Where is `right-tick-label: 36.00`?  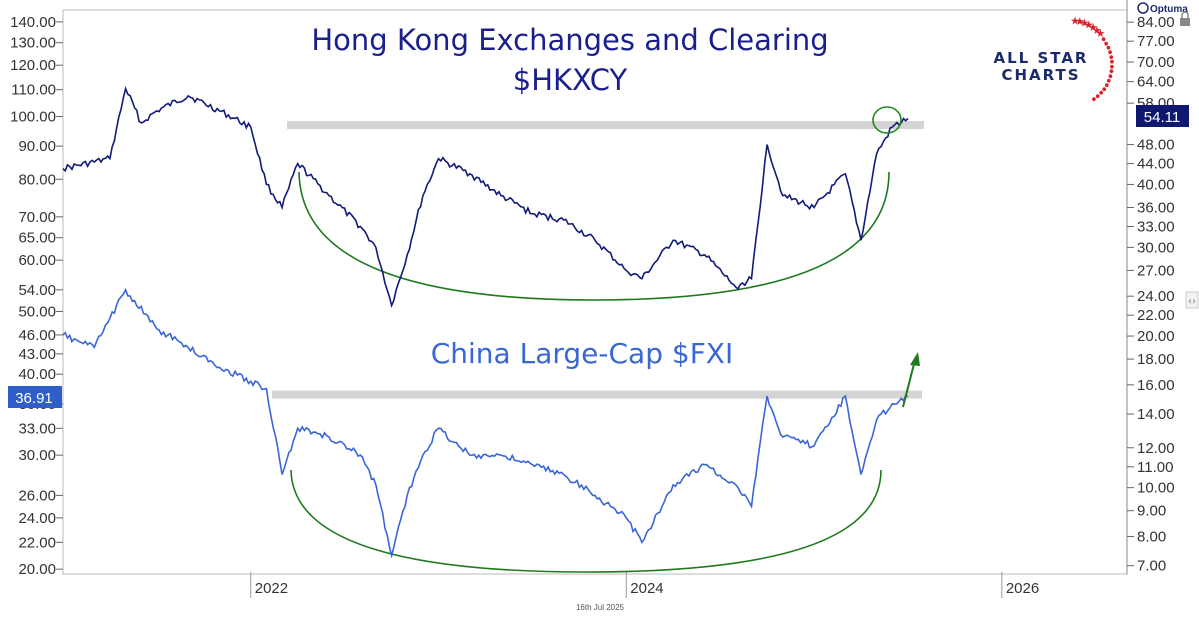 right-tick-label: 36.00 is located at coordinates (1156, 207).